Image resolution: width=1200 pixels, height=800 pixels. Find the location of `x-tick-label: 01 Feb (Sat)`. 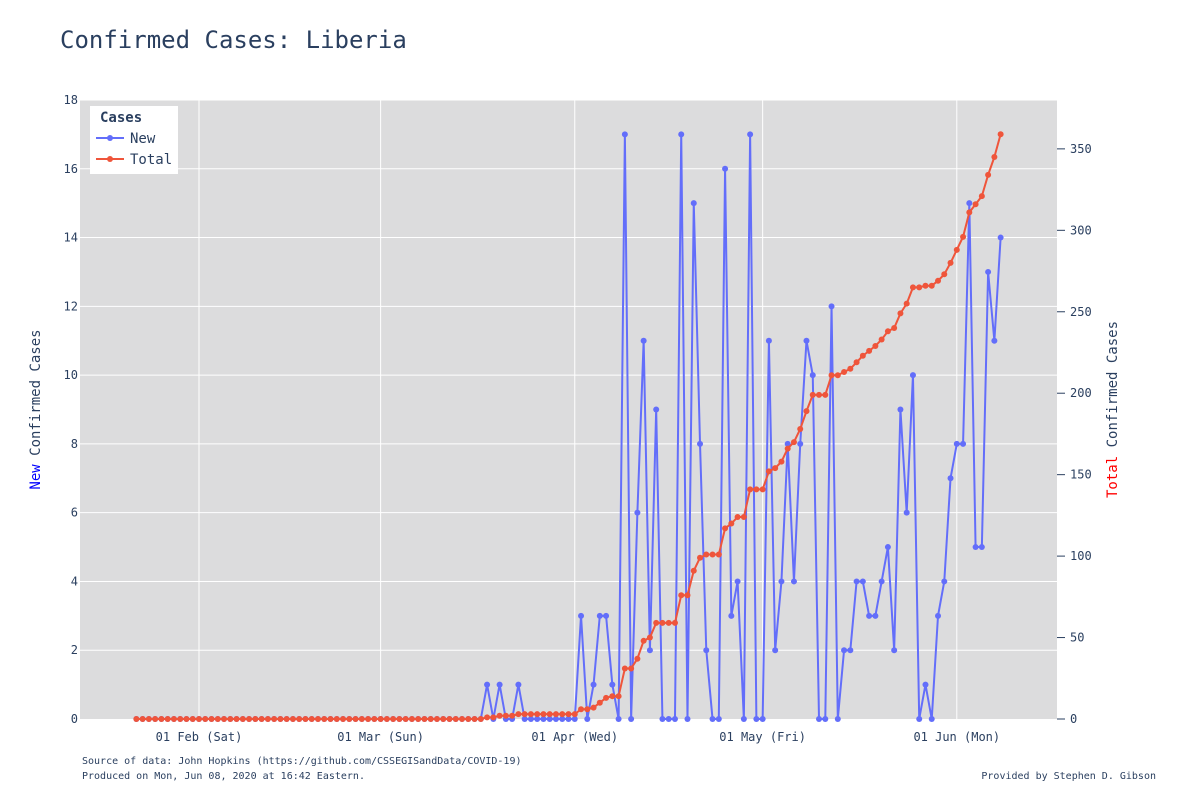

x-tick-label: 01 Feb (Sat) is located at coordinates (199, 737).